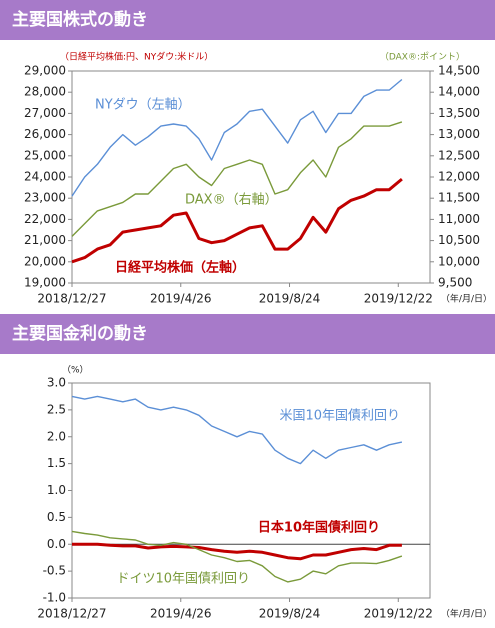 The image size is (495, 628). I want to click on y-tick-label: -0.5, so click(54, 571).